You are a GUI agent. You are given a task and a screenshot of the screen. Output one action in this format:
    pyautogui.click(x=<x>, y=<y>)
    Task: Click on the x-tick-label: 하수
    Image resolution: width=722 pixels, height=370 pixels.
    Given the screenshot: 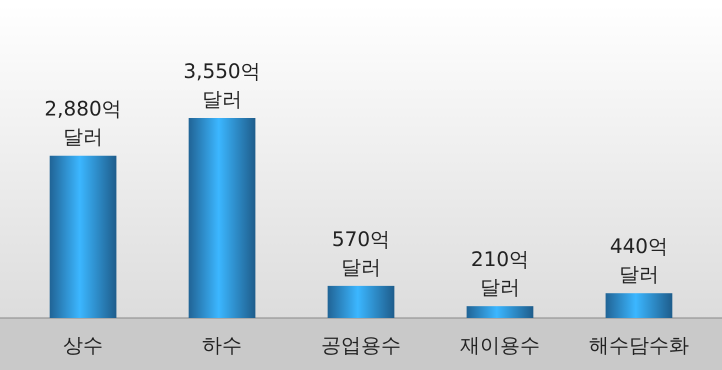 What is the action you would take?
    pyautogui.click(x=222, y=345)
    